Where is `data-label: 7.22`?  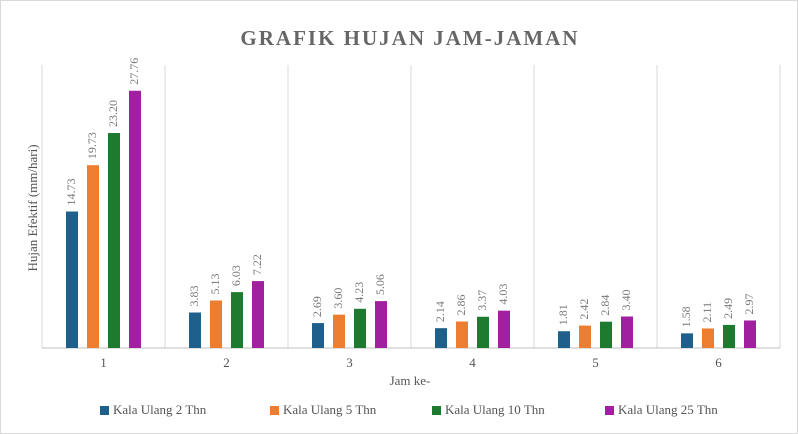 data-label: 7.22 is located at coordinates (257, 264).